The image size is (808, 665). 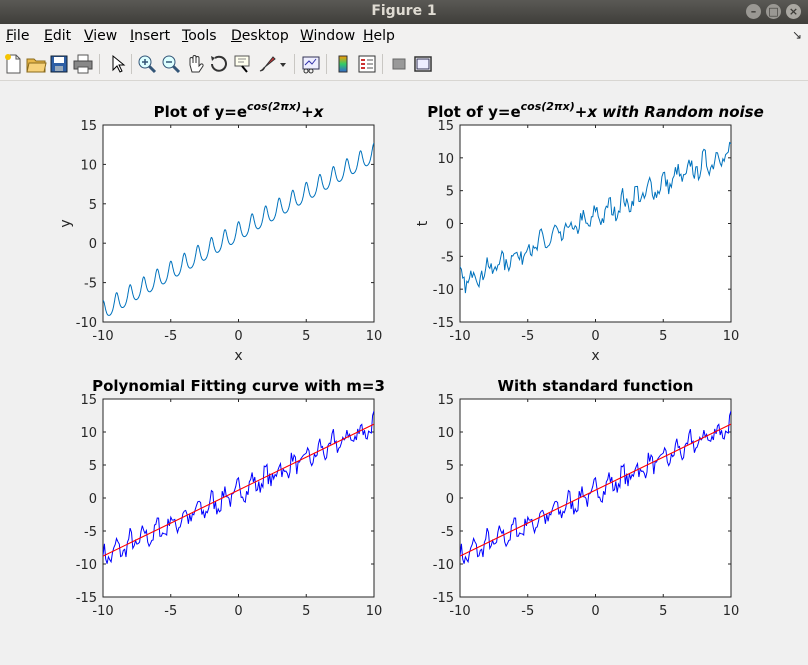 What do you see at coordinates (21, 36) in the screenshot?
I see `menu-file-label: ile` at bounding box center [21, 36].